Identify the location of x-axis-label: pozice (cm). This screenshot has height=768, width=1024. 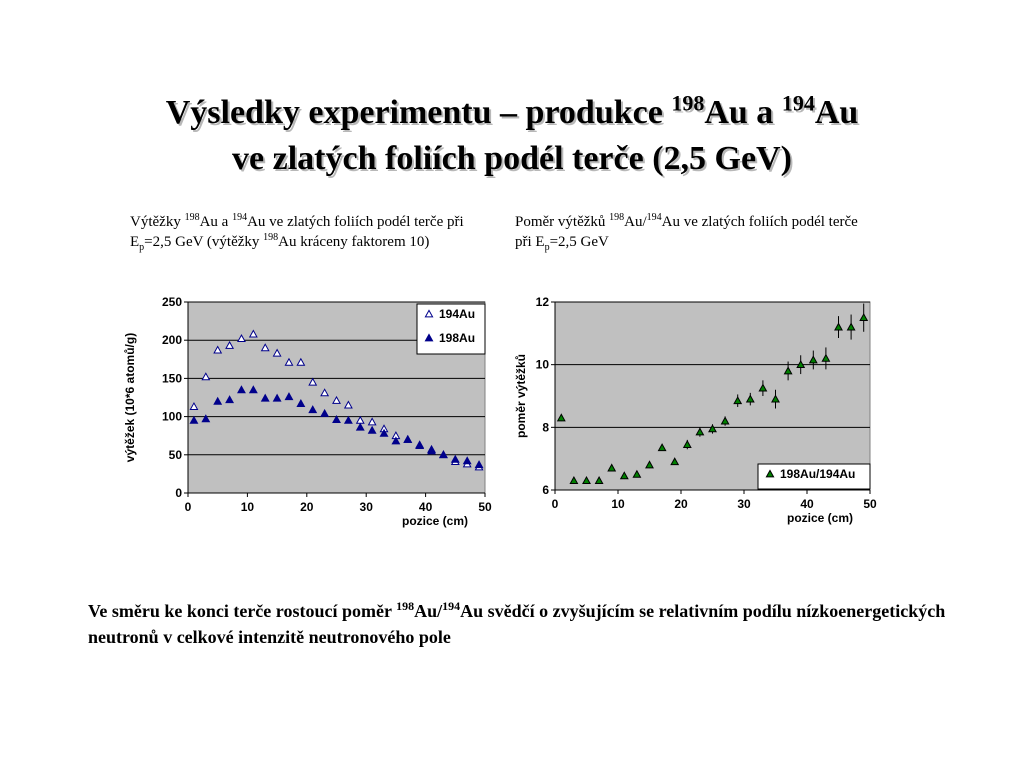
(820, 518).